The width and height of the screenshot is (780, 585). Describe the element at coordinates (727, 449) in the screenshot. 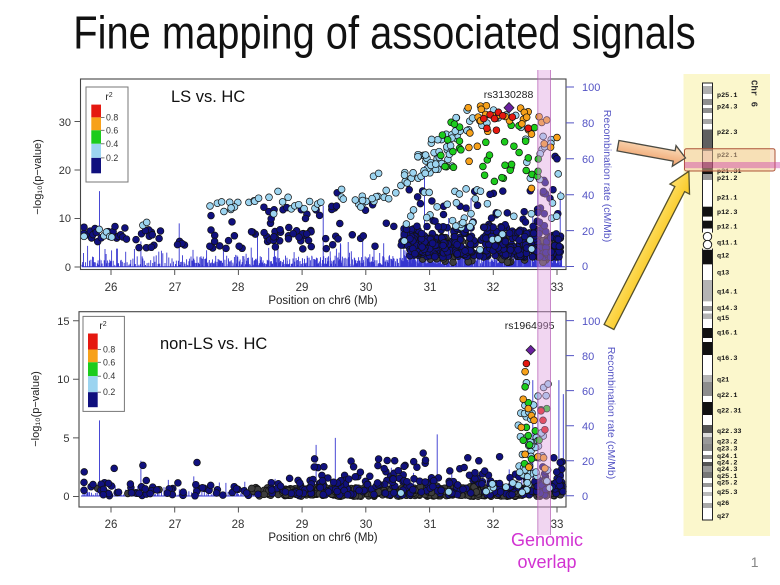

I see `svg-text: q23.3` at that location.